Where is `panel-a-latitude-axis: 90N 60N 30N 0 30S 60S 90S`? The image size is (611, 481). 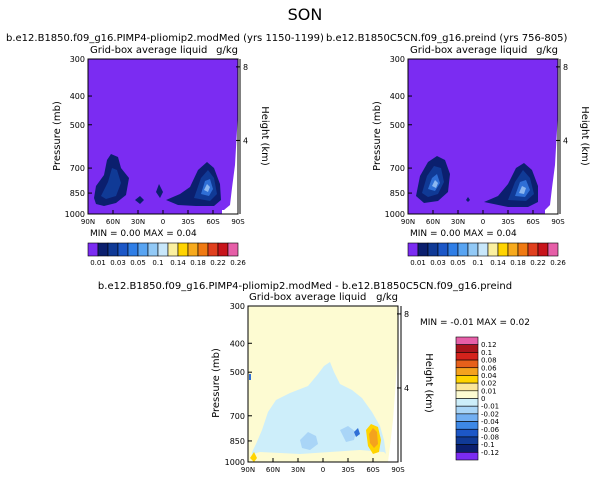
panel-a-latitude-axis: 90N 60N 30N 0 30S 60S 90S is located at coordinates (163, 218).